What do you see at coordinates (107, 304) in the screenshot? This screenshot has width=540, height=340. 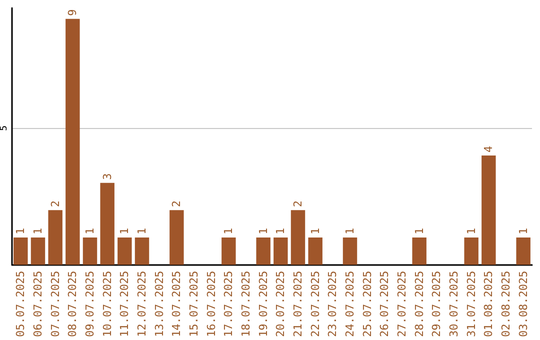 I see `x-tick-label: 10.07.2025` at bounding box center [107, 304].